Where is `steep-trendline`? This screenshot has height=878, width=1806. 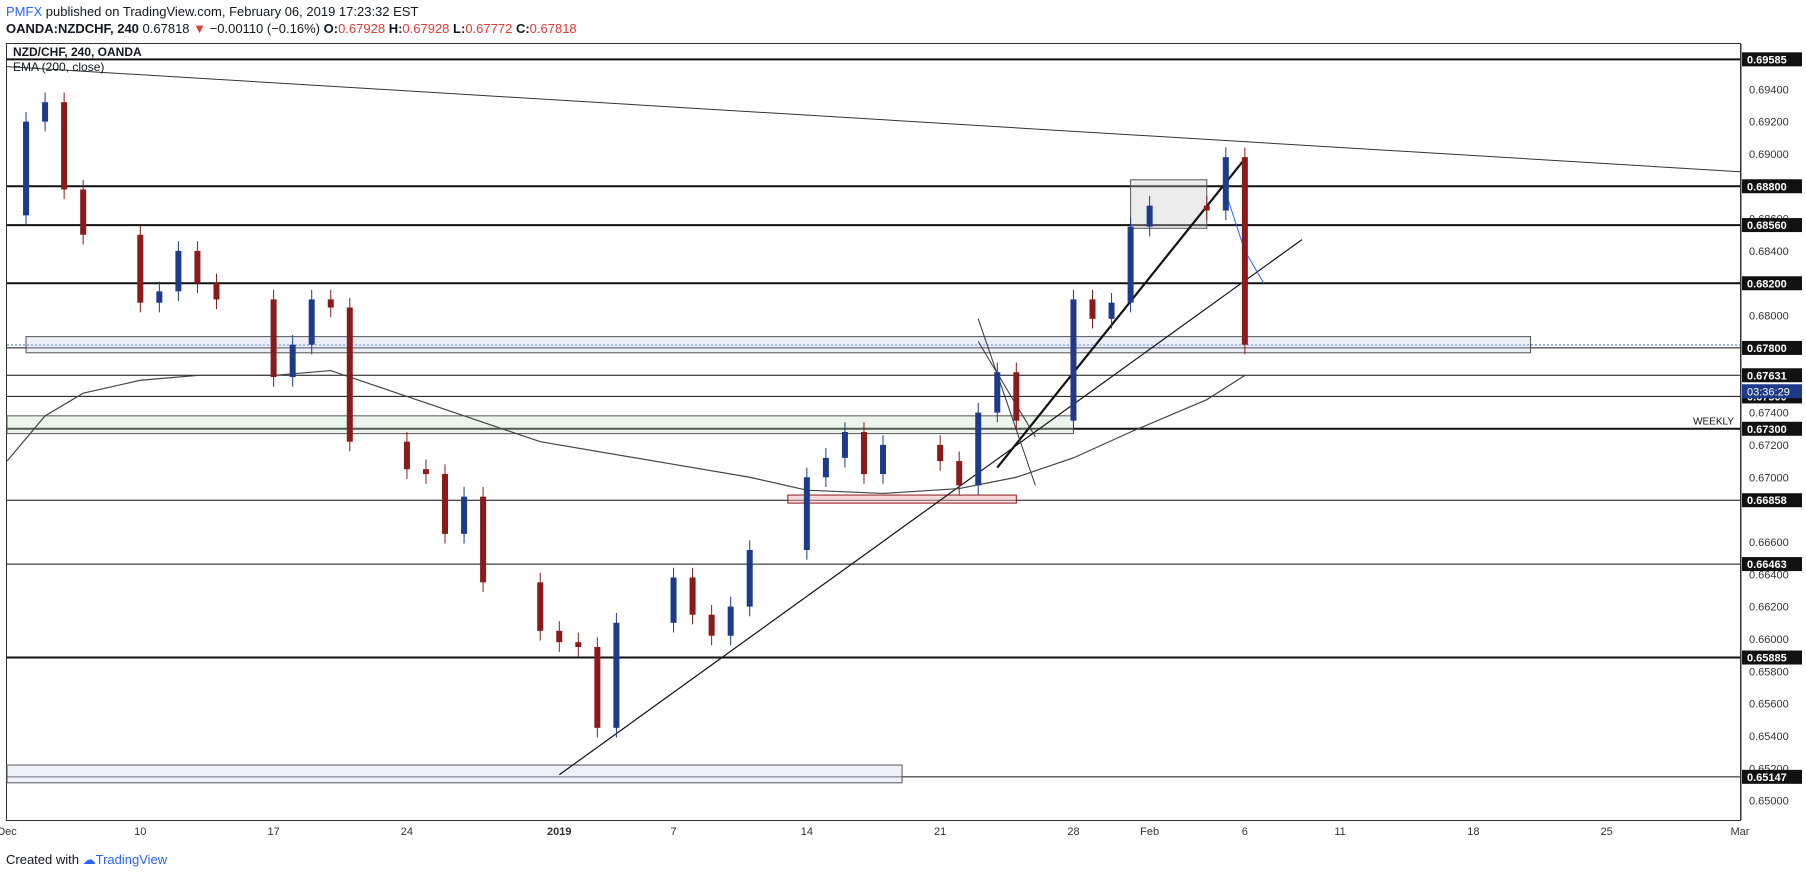
steep-trendline is located at coordinates (1121, 313).